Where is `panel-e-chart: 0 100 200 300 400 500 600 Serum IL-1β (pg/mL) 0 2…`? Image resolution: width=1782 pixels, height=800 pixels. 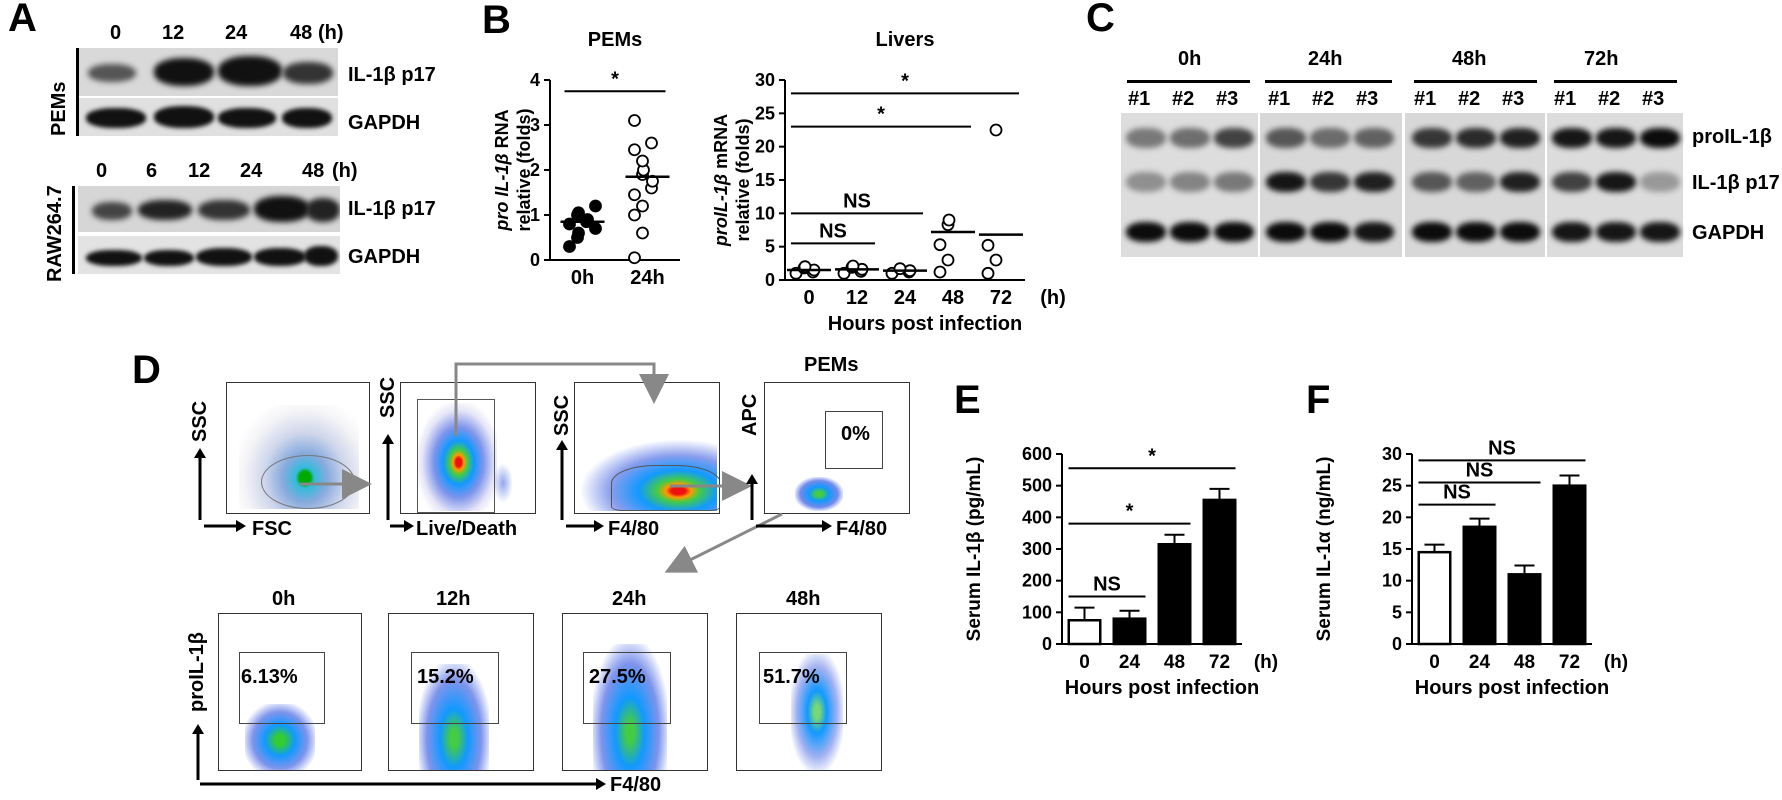
panel-e-chart: 0 100 200 300 400 500 600 Serum IL-1β (pg/mL) 0 2… is located at coordinates (1121, 571).